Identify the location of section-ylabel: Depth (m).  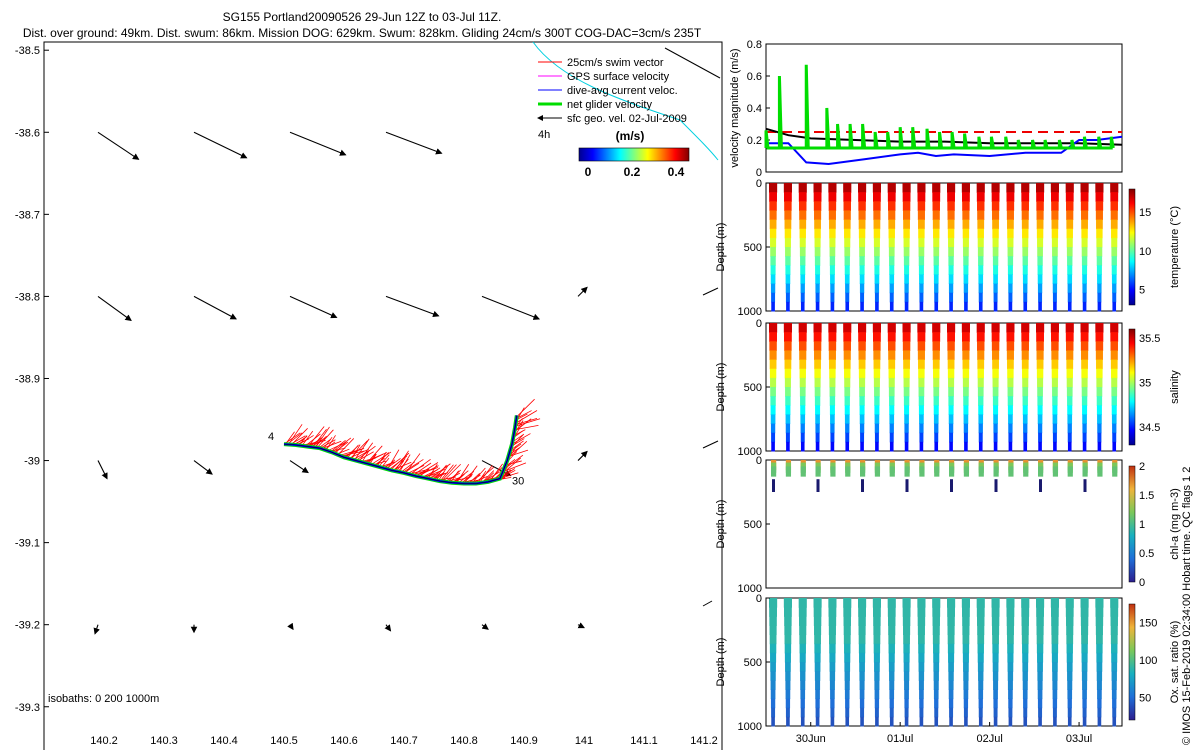
(721, 247).